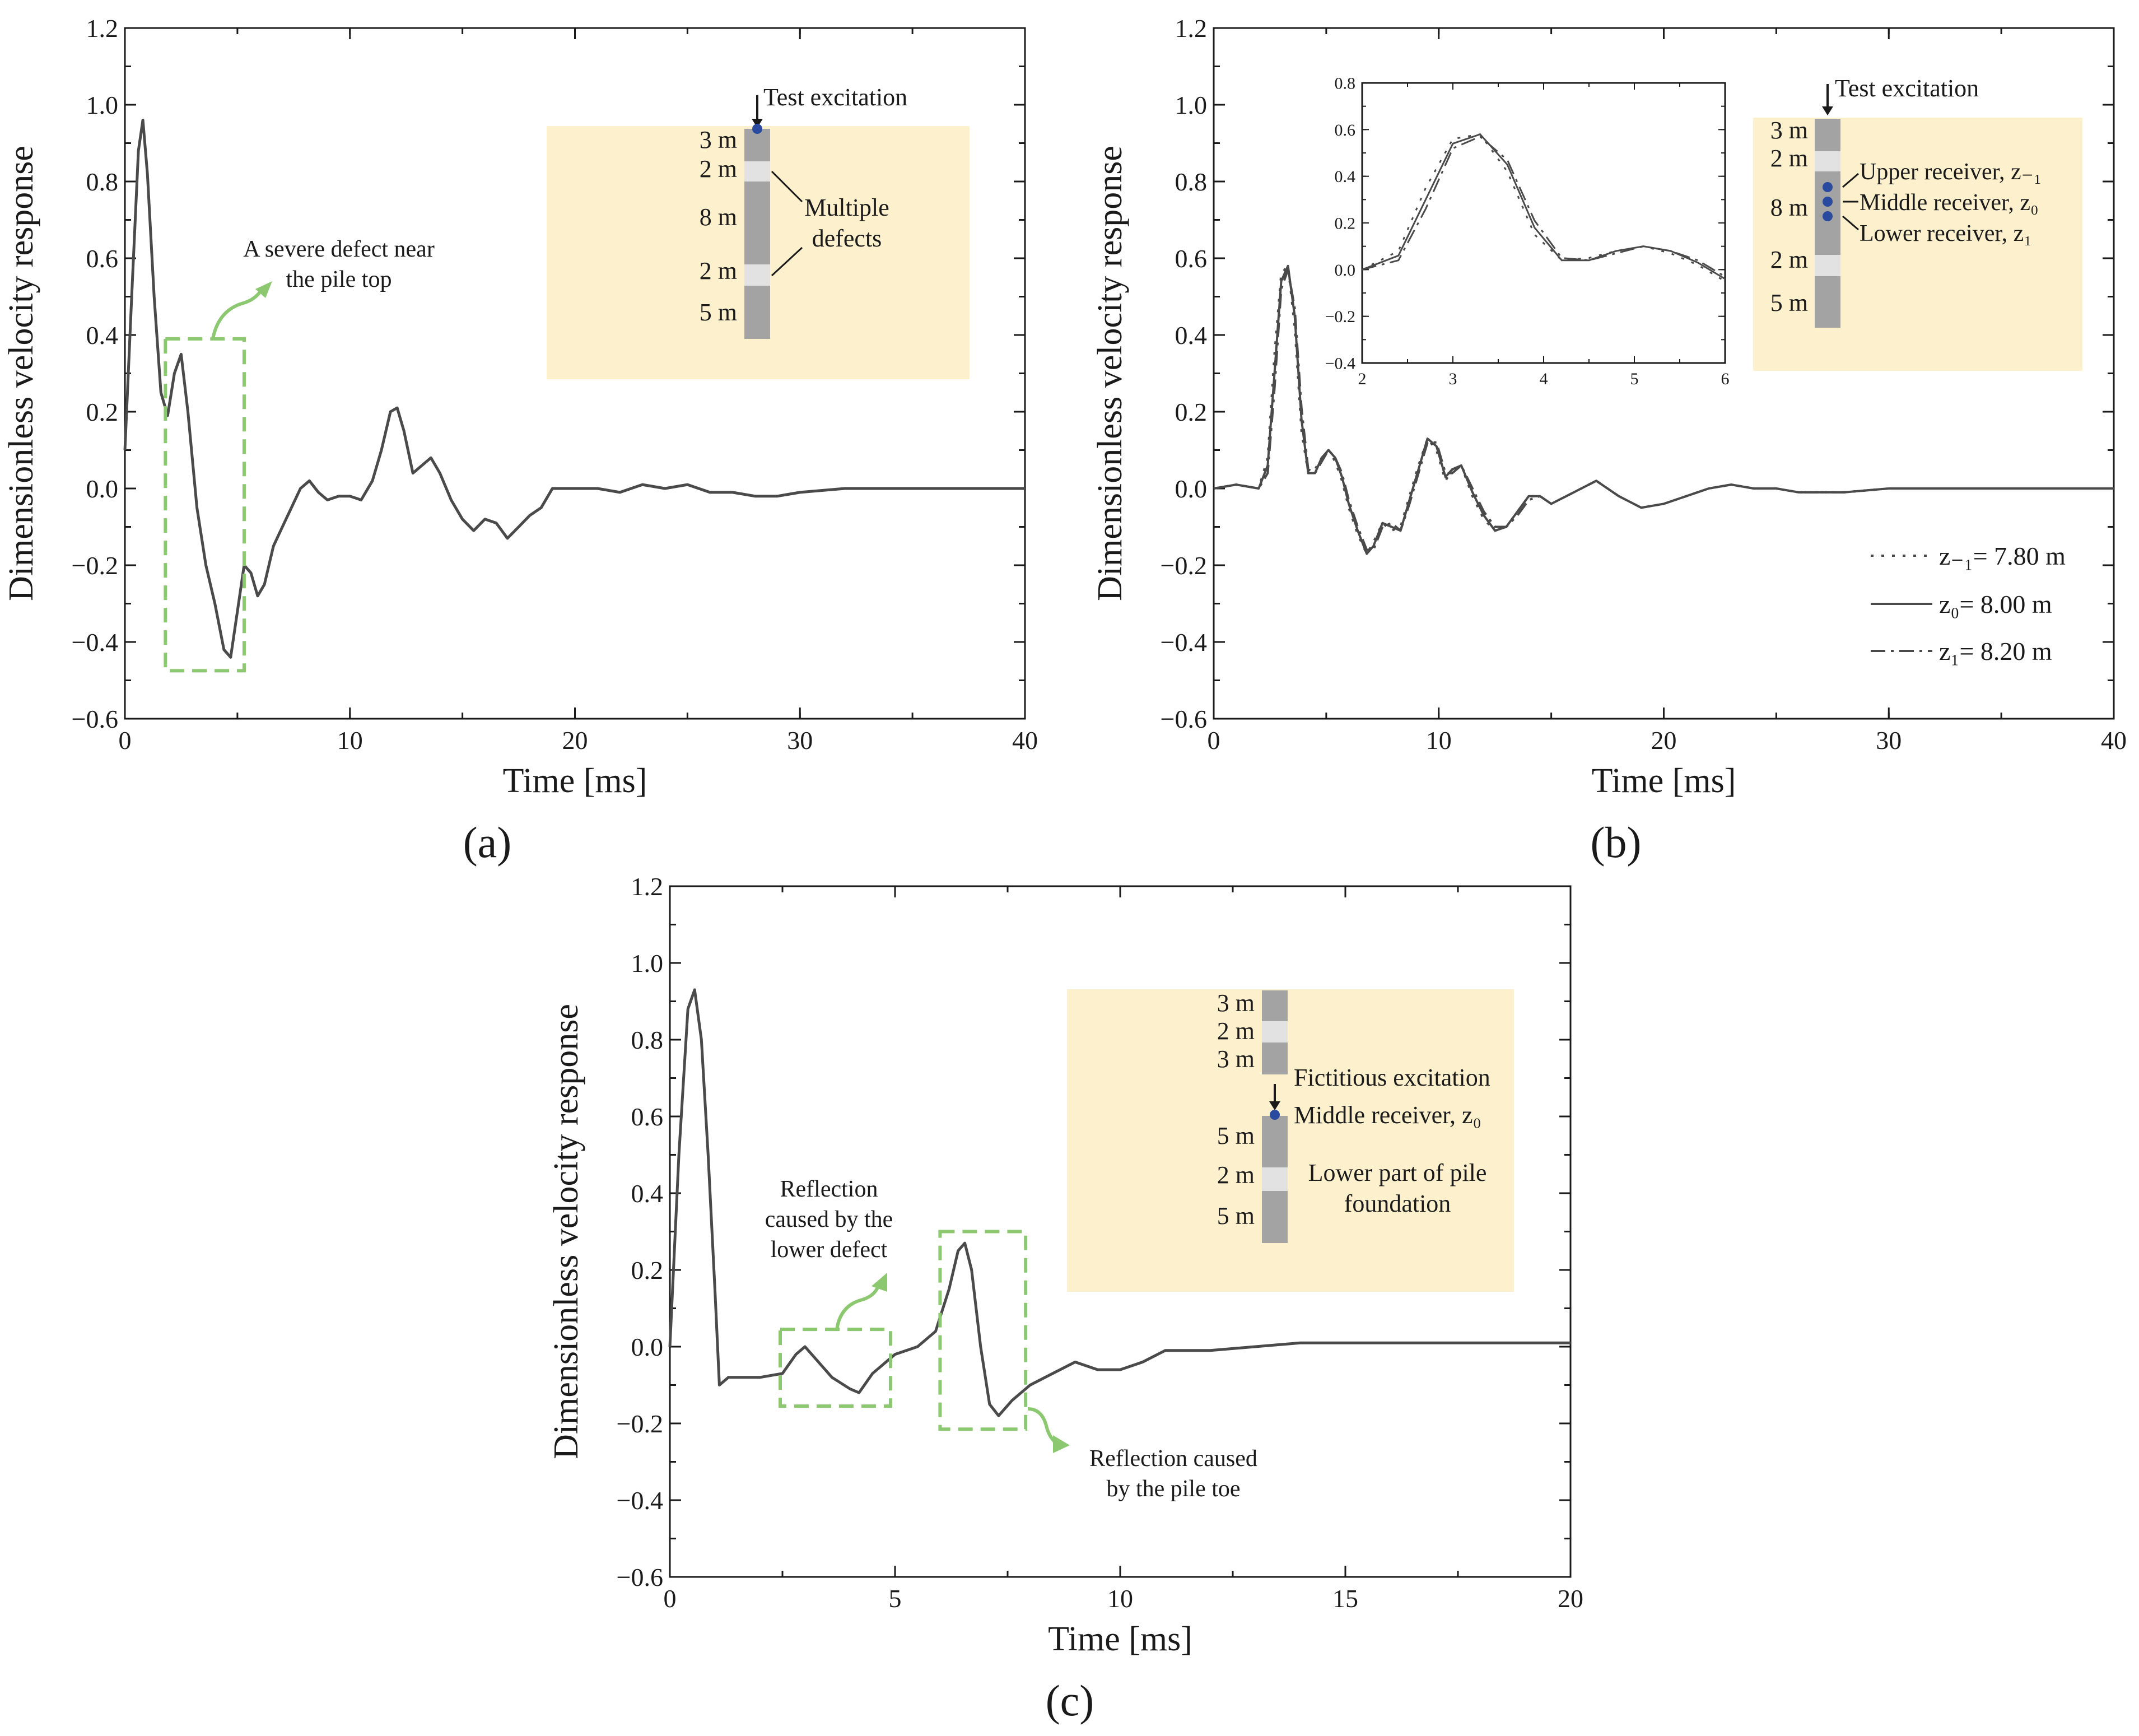 Image resolution: width=2139 pixels, height=1736 pixels. I want to click on lower-receiver-dot, so click(1828, 216).